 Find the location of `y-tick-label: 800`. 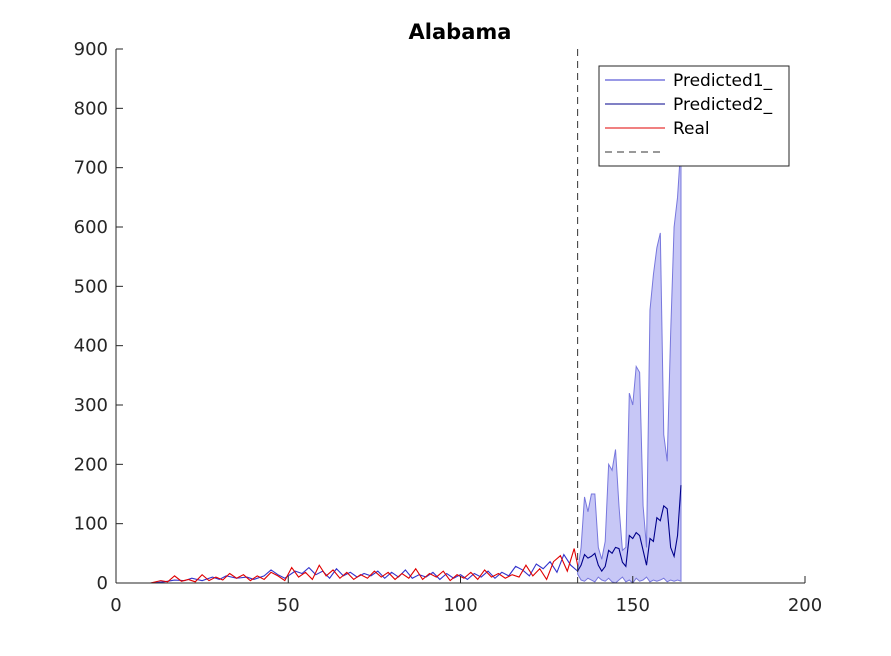

y-tick-label: 800 is located at coordinates (91, 108).